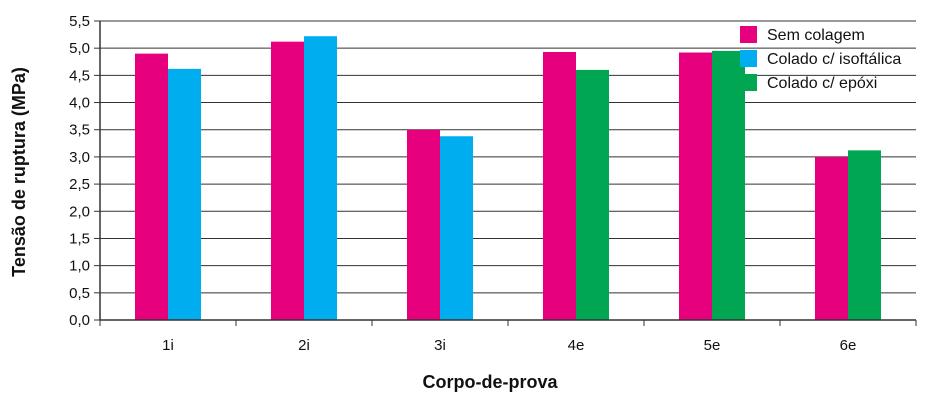  I want to click on x-tick-label: 6e, so click(848, 345).